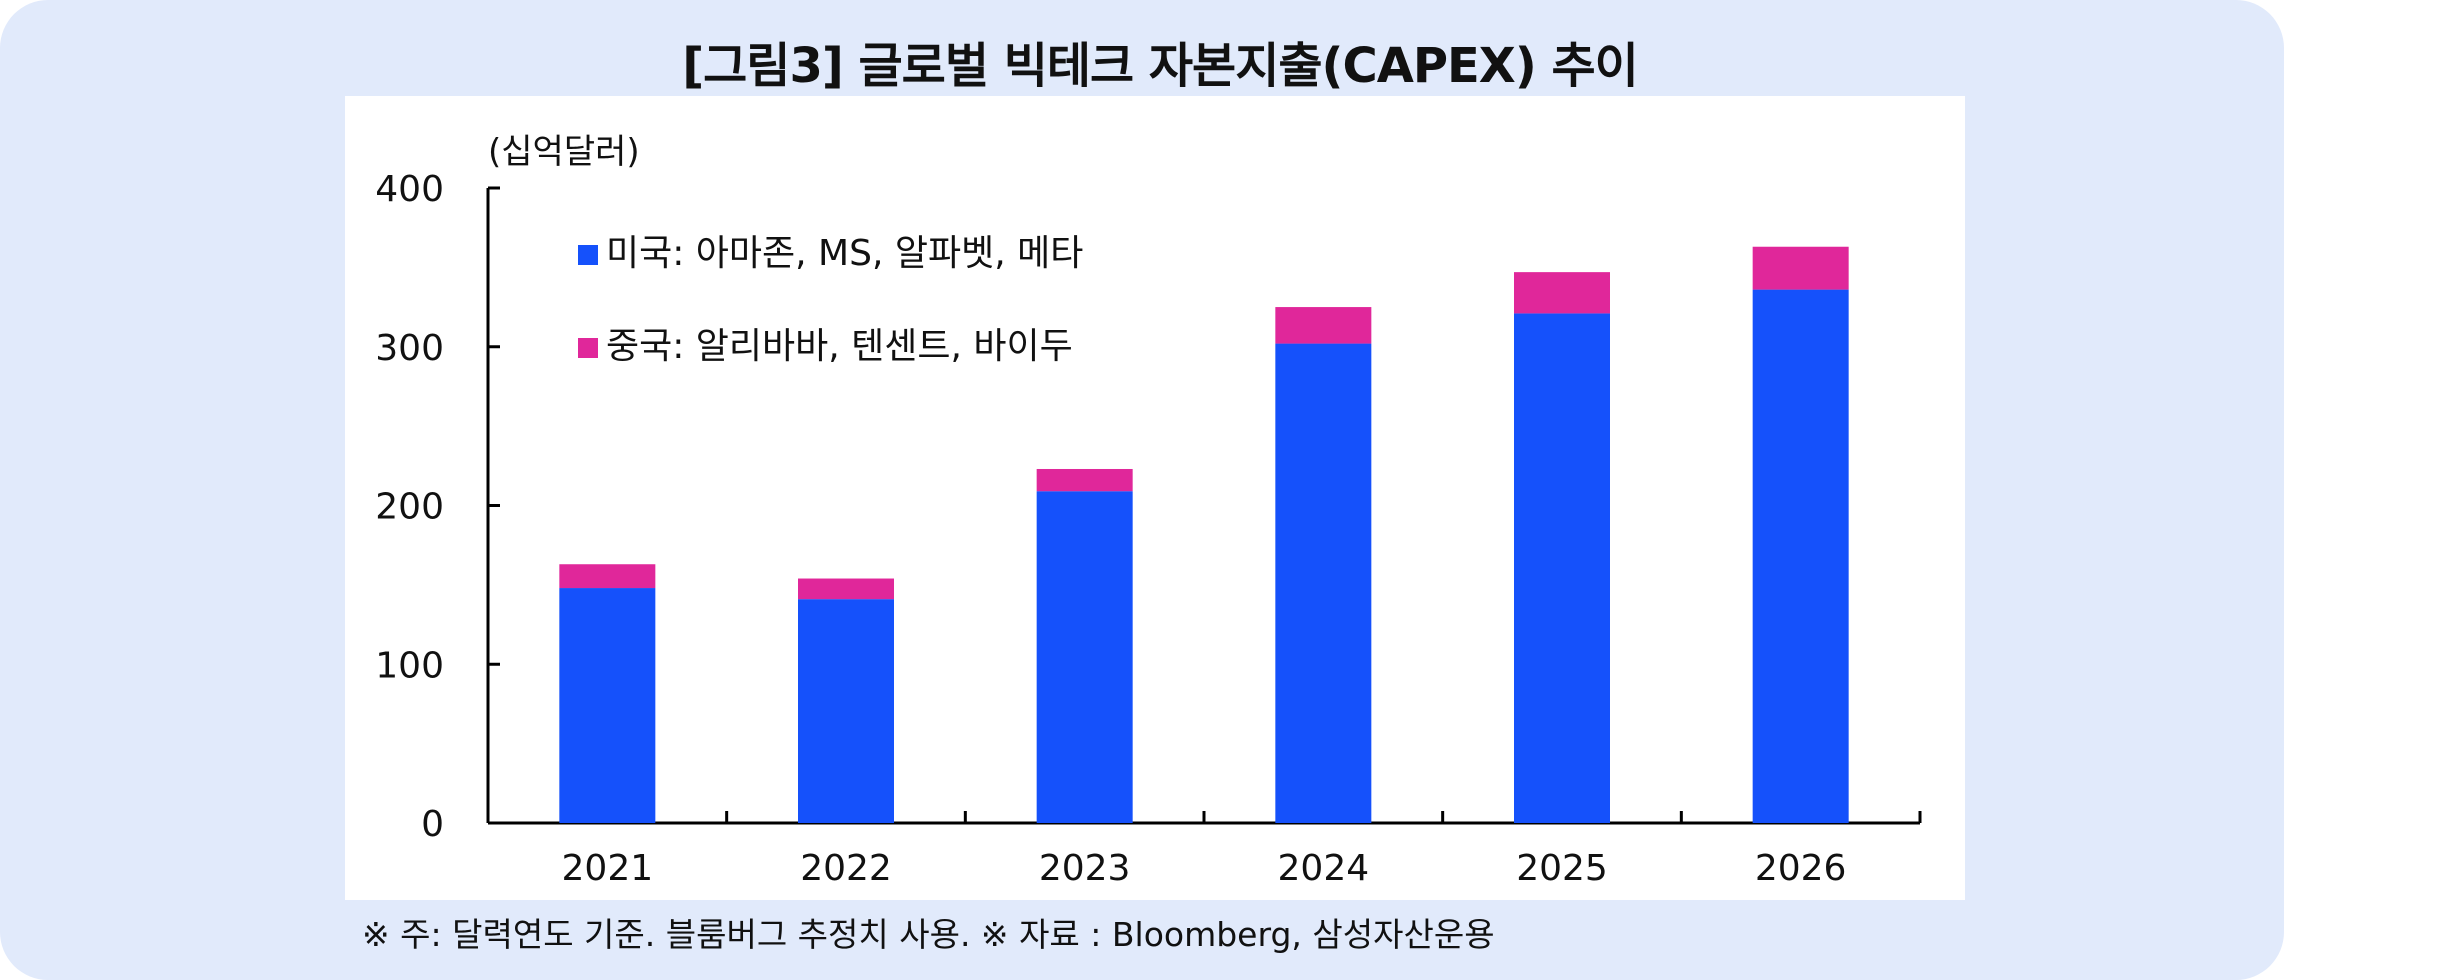 Image resolution: width=2440 pixels, height=980 pixels. What do you see at coordinates (409, 348) in the screenshot?
I see `y-tick-label: 300` at bounding box center [409, 348].